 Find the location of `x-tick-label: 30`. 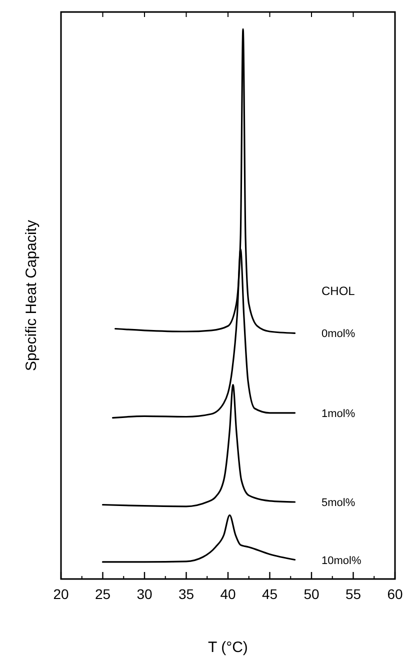

x-tick-label: 30 is located at coordinates (144, 594).